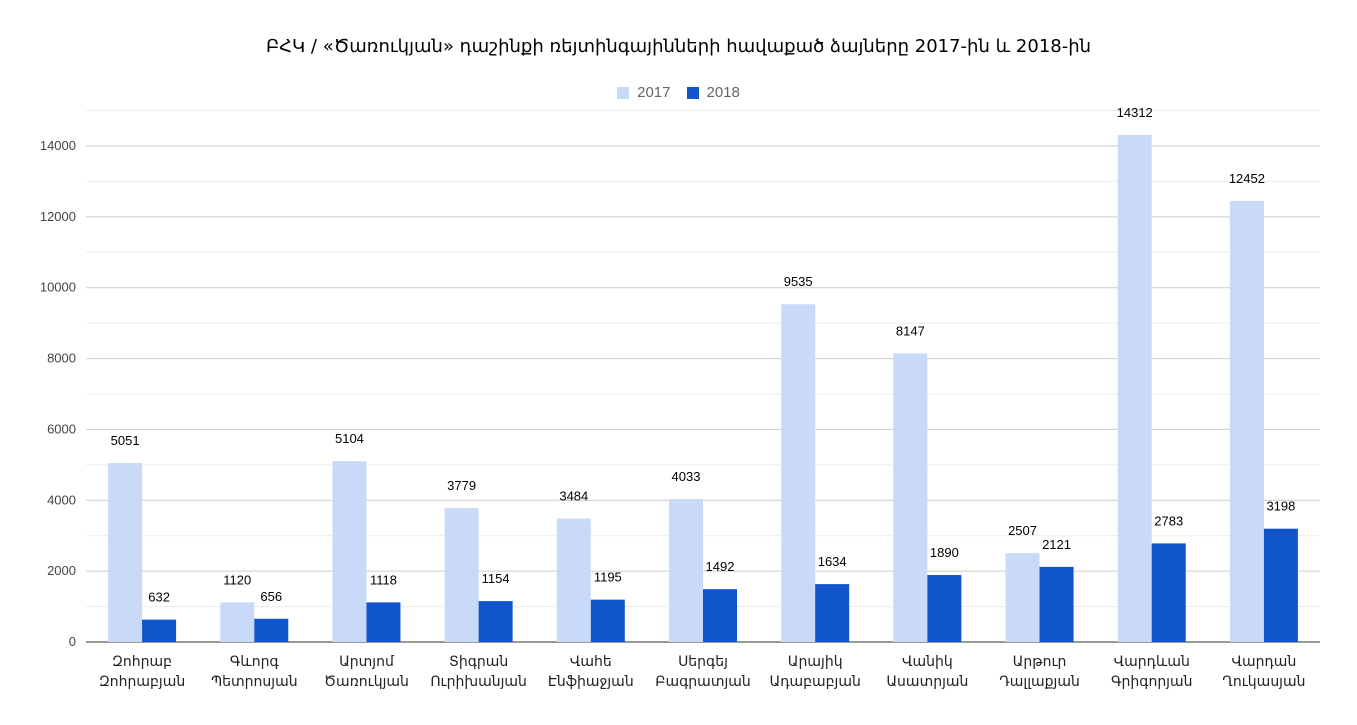 The image size is (1357, 725). What do you see at coordinates (1263, 662) in the screenshot?
I see `x-category-label: Վարդան` at bounding box center [1263, 662].